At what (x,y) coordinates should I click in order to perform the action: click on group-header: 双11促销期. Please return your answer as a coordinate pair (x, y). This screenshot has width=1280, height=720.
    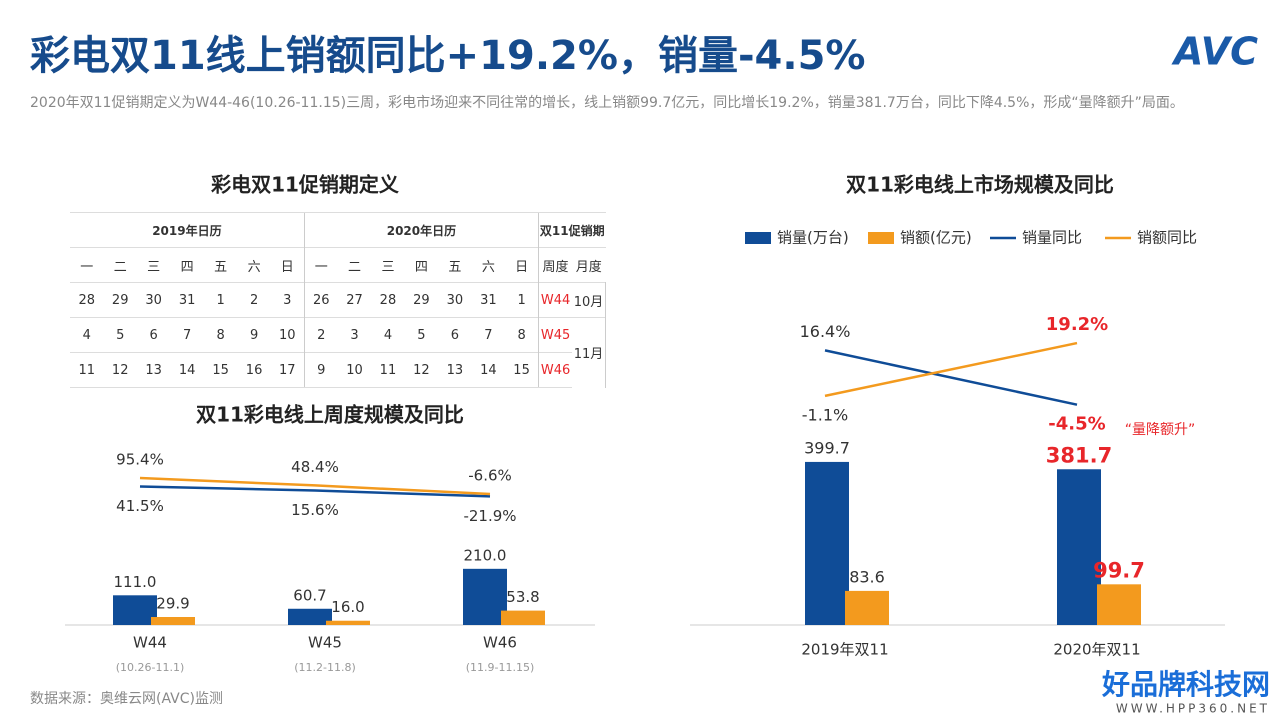
    Looking at the image, I should click on (572, 230).